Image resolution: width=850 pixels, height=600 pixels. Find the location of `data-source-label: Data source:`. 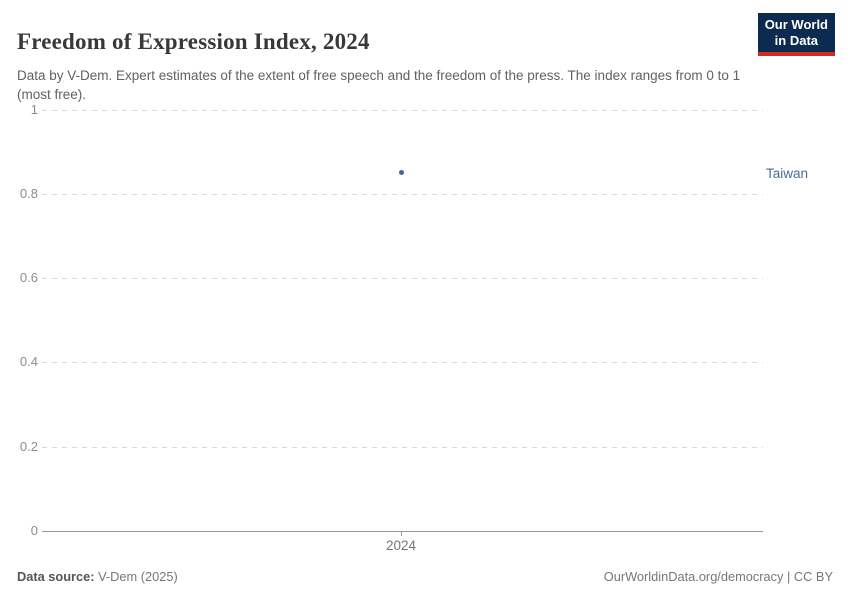

data-source-label: Data source: is located at coordinates (56, 576).